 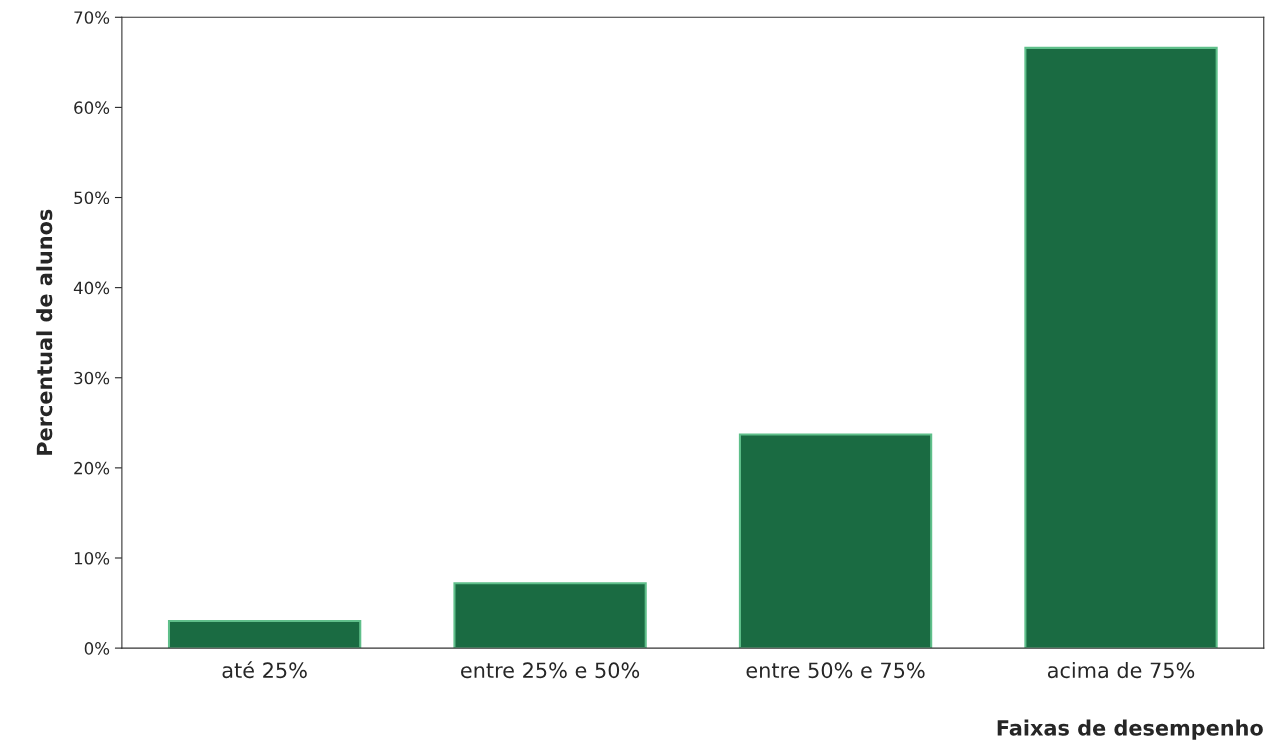 I want to click on y-tick-label: 50%, so click(x=92, y=198).